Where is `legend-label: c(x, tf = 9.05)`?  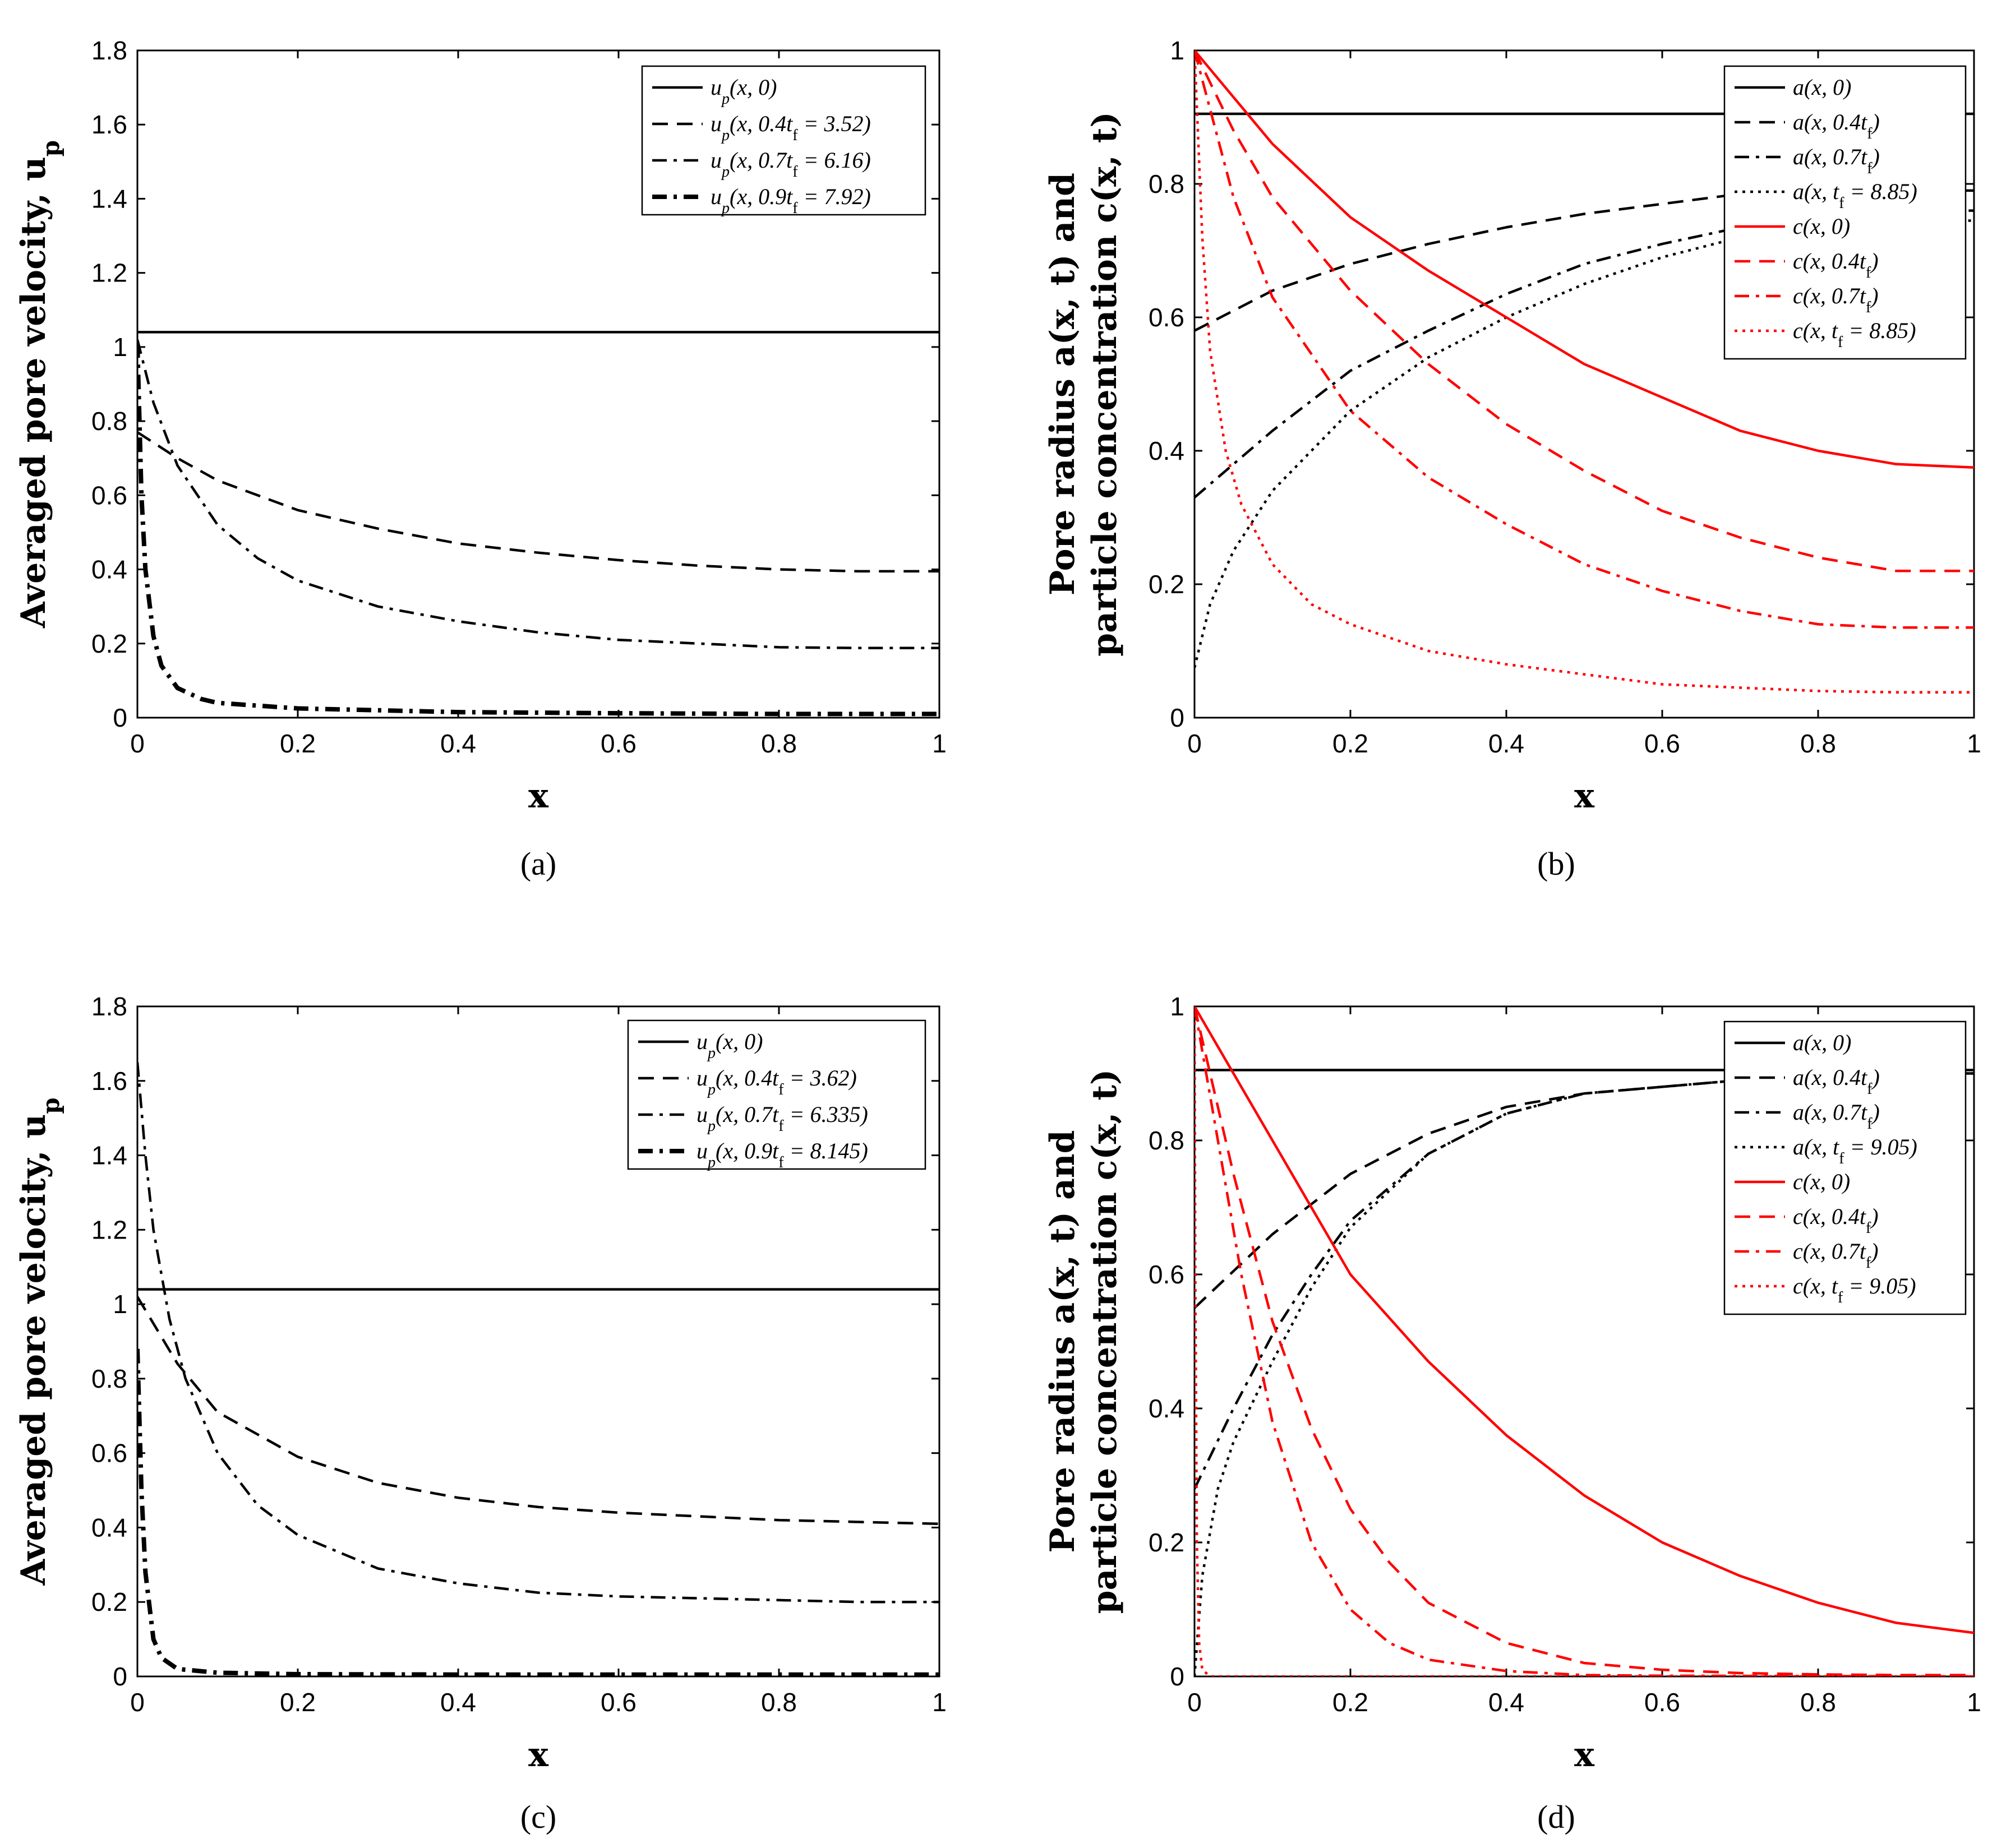 legend-label: c(x, tf = 9.05) is located at coordinates (1854, 1289).